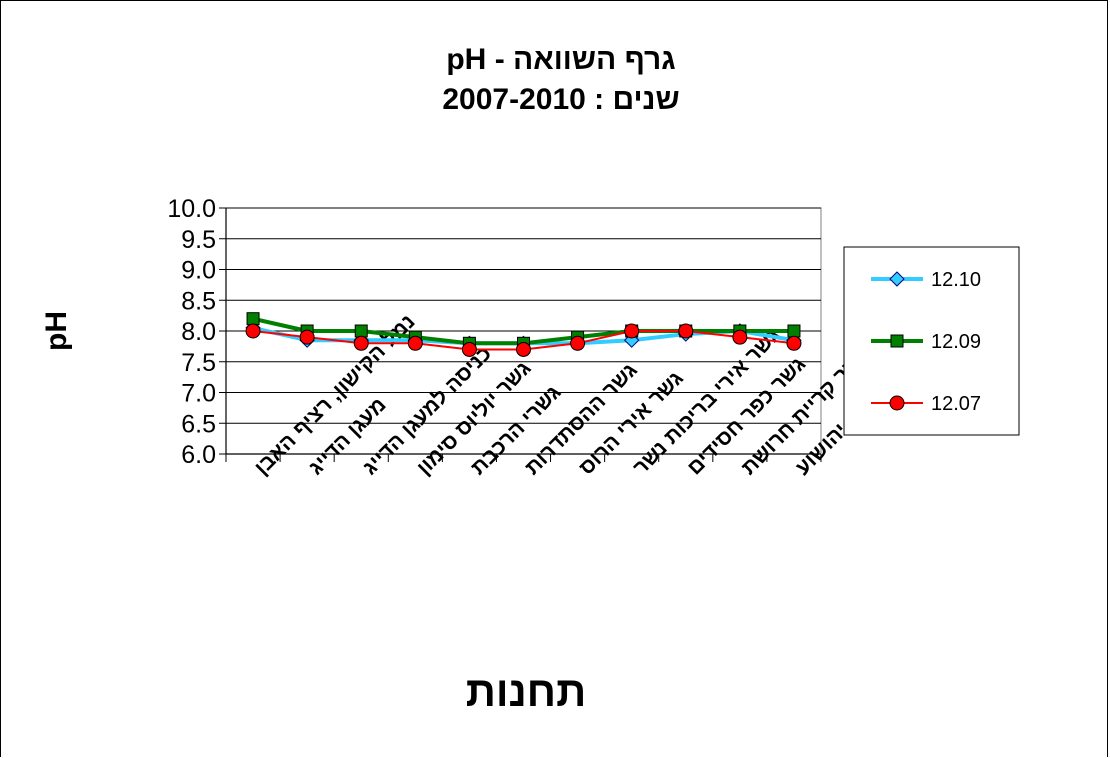  I want to click on y-tick-label: 6.0, so click(198, 455).